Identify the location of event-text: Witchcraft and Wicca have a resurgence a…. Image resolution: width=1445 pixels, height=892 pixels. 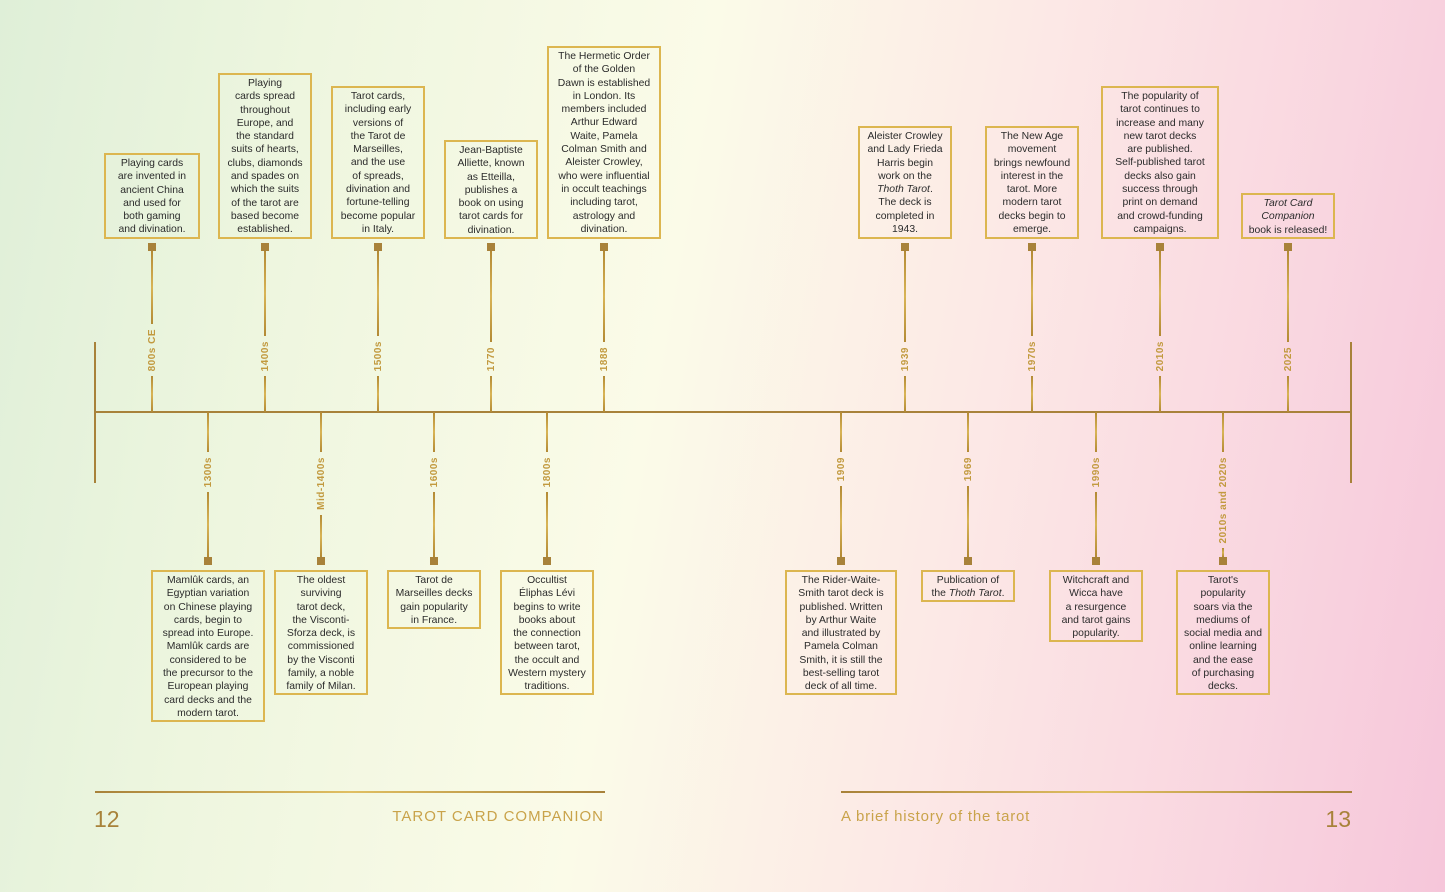
(1096, 607).